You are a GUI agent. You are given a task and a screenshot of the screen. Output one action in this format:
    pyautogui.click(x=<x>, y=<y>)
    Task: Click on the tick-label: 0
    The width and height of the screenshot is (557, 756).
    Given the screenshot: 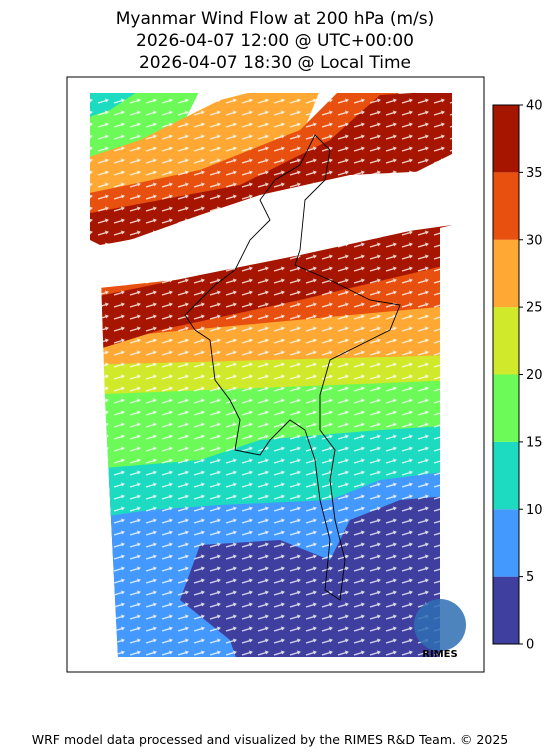 What is the action you would take?
    pyautogui.click(x=530, y=645)
    